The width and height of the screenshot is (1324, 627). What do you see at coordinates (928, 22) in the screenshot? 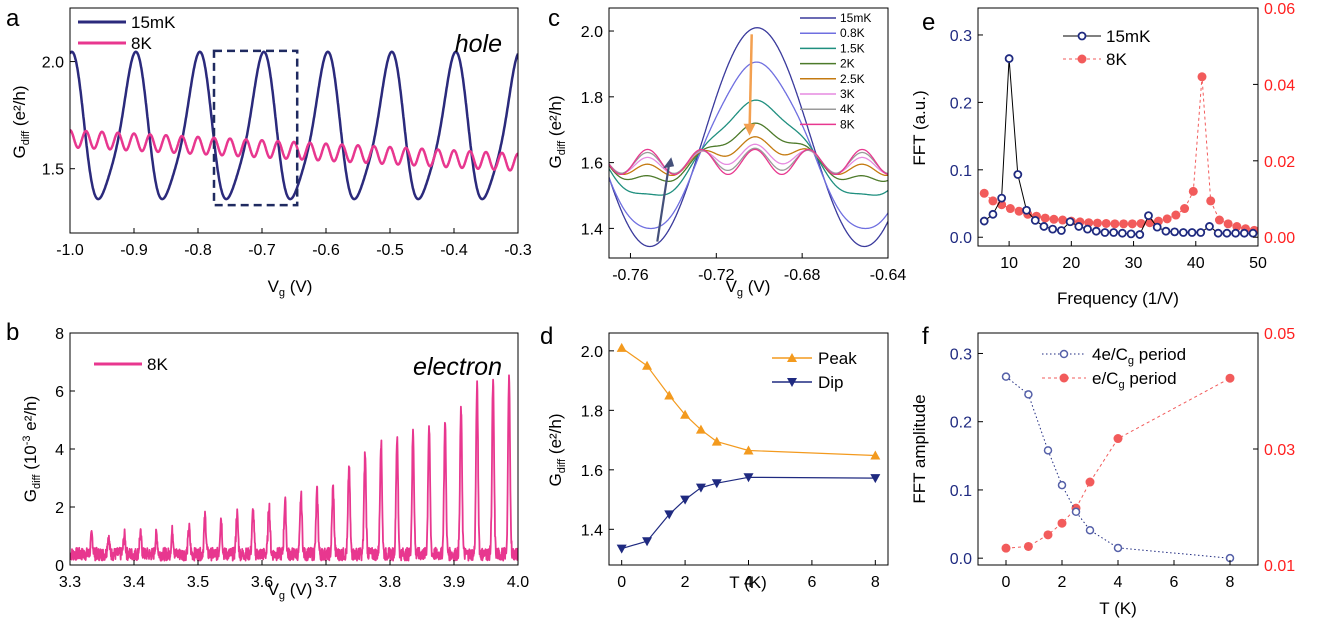
I see `panel-label-e: e` at bounding box center [928, 22].